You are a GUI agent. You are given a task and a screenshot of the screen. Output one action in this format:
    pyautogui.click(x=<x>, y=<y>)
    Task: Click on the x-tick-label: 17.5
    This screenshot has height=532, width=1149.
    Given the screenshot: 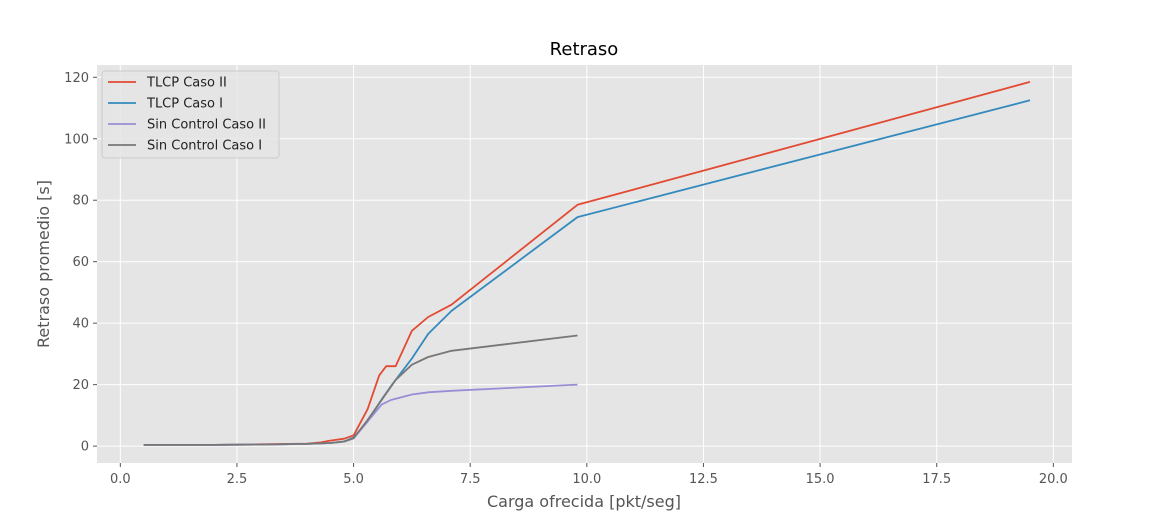 What is the action you would take?
    pyautogui.click(x=936, y=479)
    